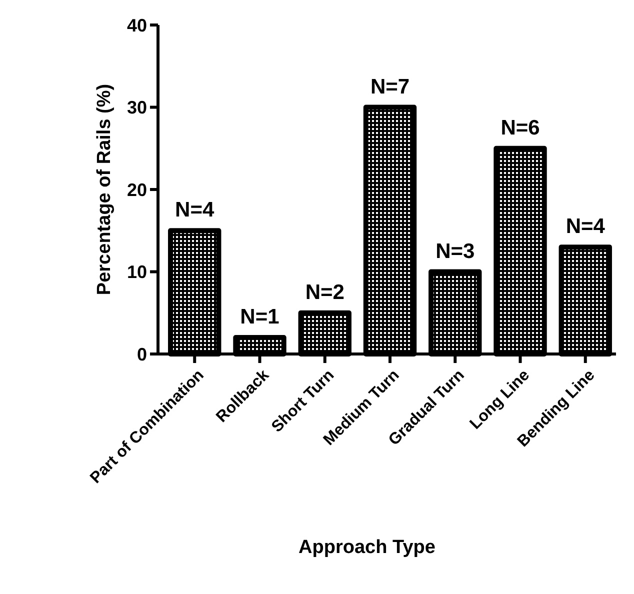 The height and width of the screenshot is (594, 634). Describe the element at coordinates (136, 190) in the screenshot. I see `y-tick-label: 20` at that location.